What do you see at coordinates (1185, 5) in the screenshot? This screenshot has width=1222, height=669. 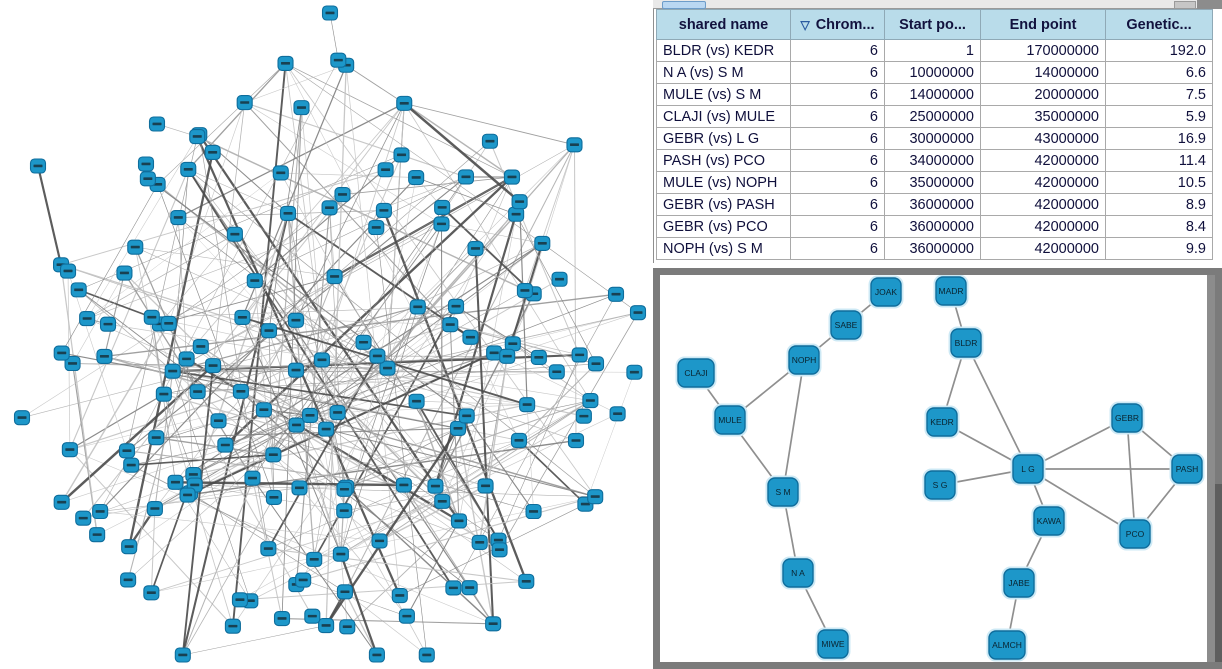 I see `scrollbar-button` at bounding box center [1185, 5].